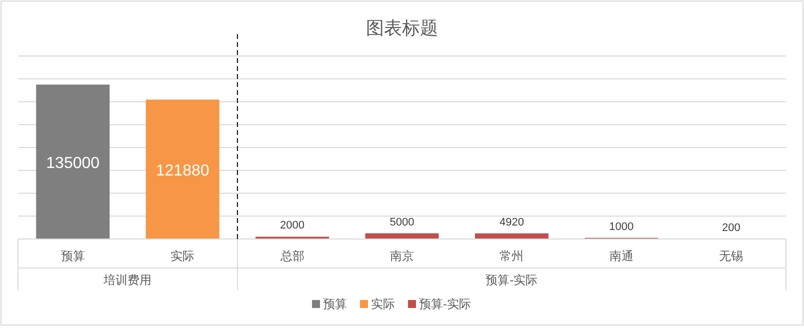 This screenshot has height=332, width=804. I want to click on data-label: 1000, so click(621, 226).